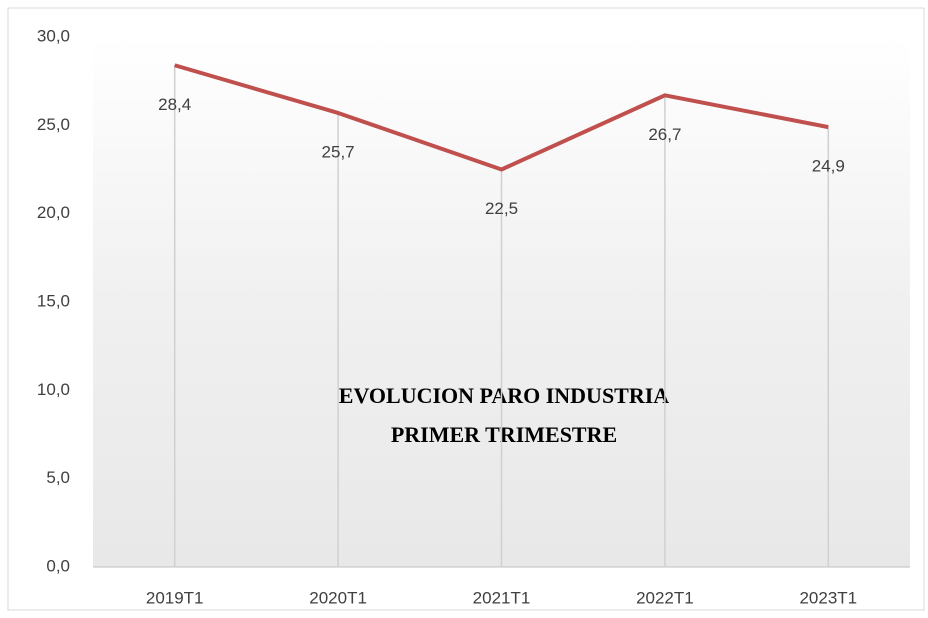  What do you see at coordinates (504, 434) in the screenshot?
I see `chart-title: PRIMER TRIMESTRE` at bounding box center [504, 434].